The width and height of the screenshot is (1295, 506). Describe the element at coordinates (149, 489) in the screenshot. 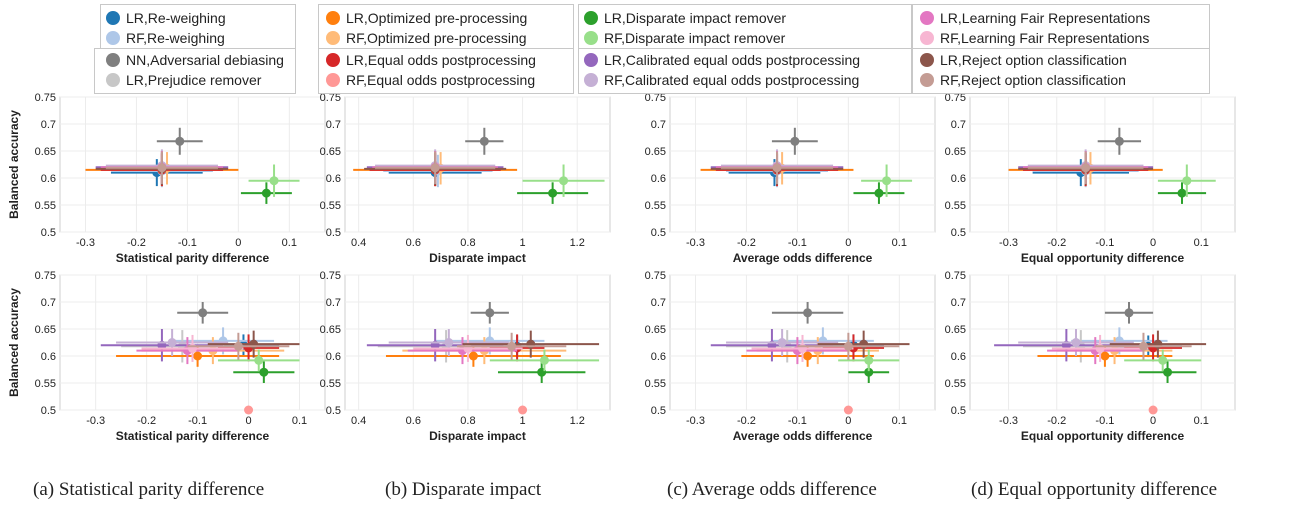

I see `caption-a: (a) Statistical parity difference` at that location.